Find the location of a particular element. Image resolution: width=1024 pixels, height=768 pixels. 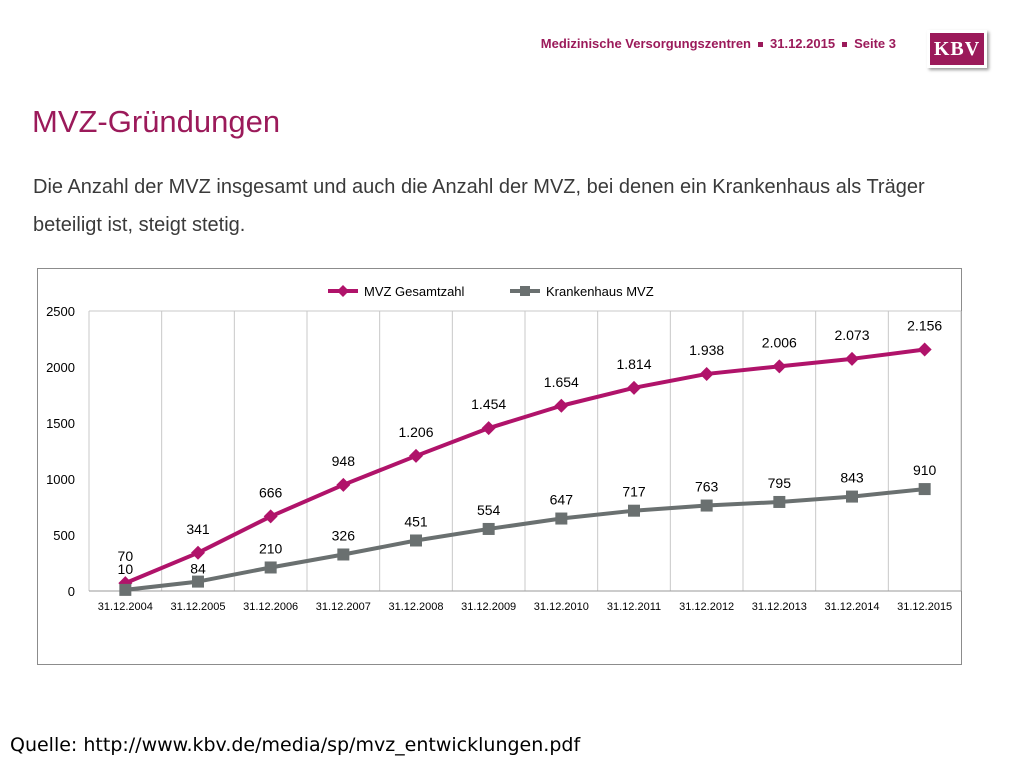

data-label: 1.454 is located at coordinates (488, 404).